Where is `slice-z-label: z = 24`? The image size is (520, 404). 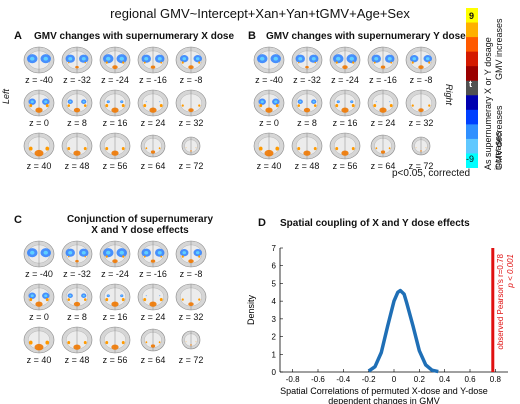
slice-z-label: z = 24 is located at coordinates (383, 123).